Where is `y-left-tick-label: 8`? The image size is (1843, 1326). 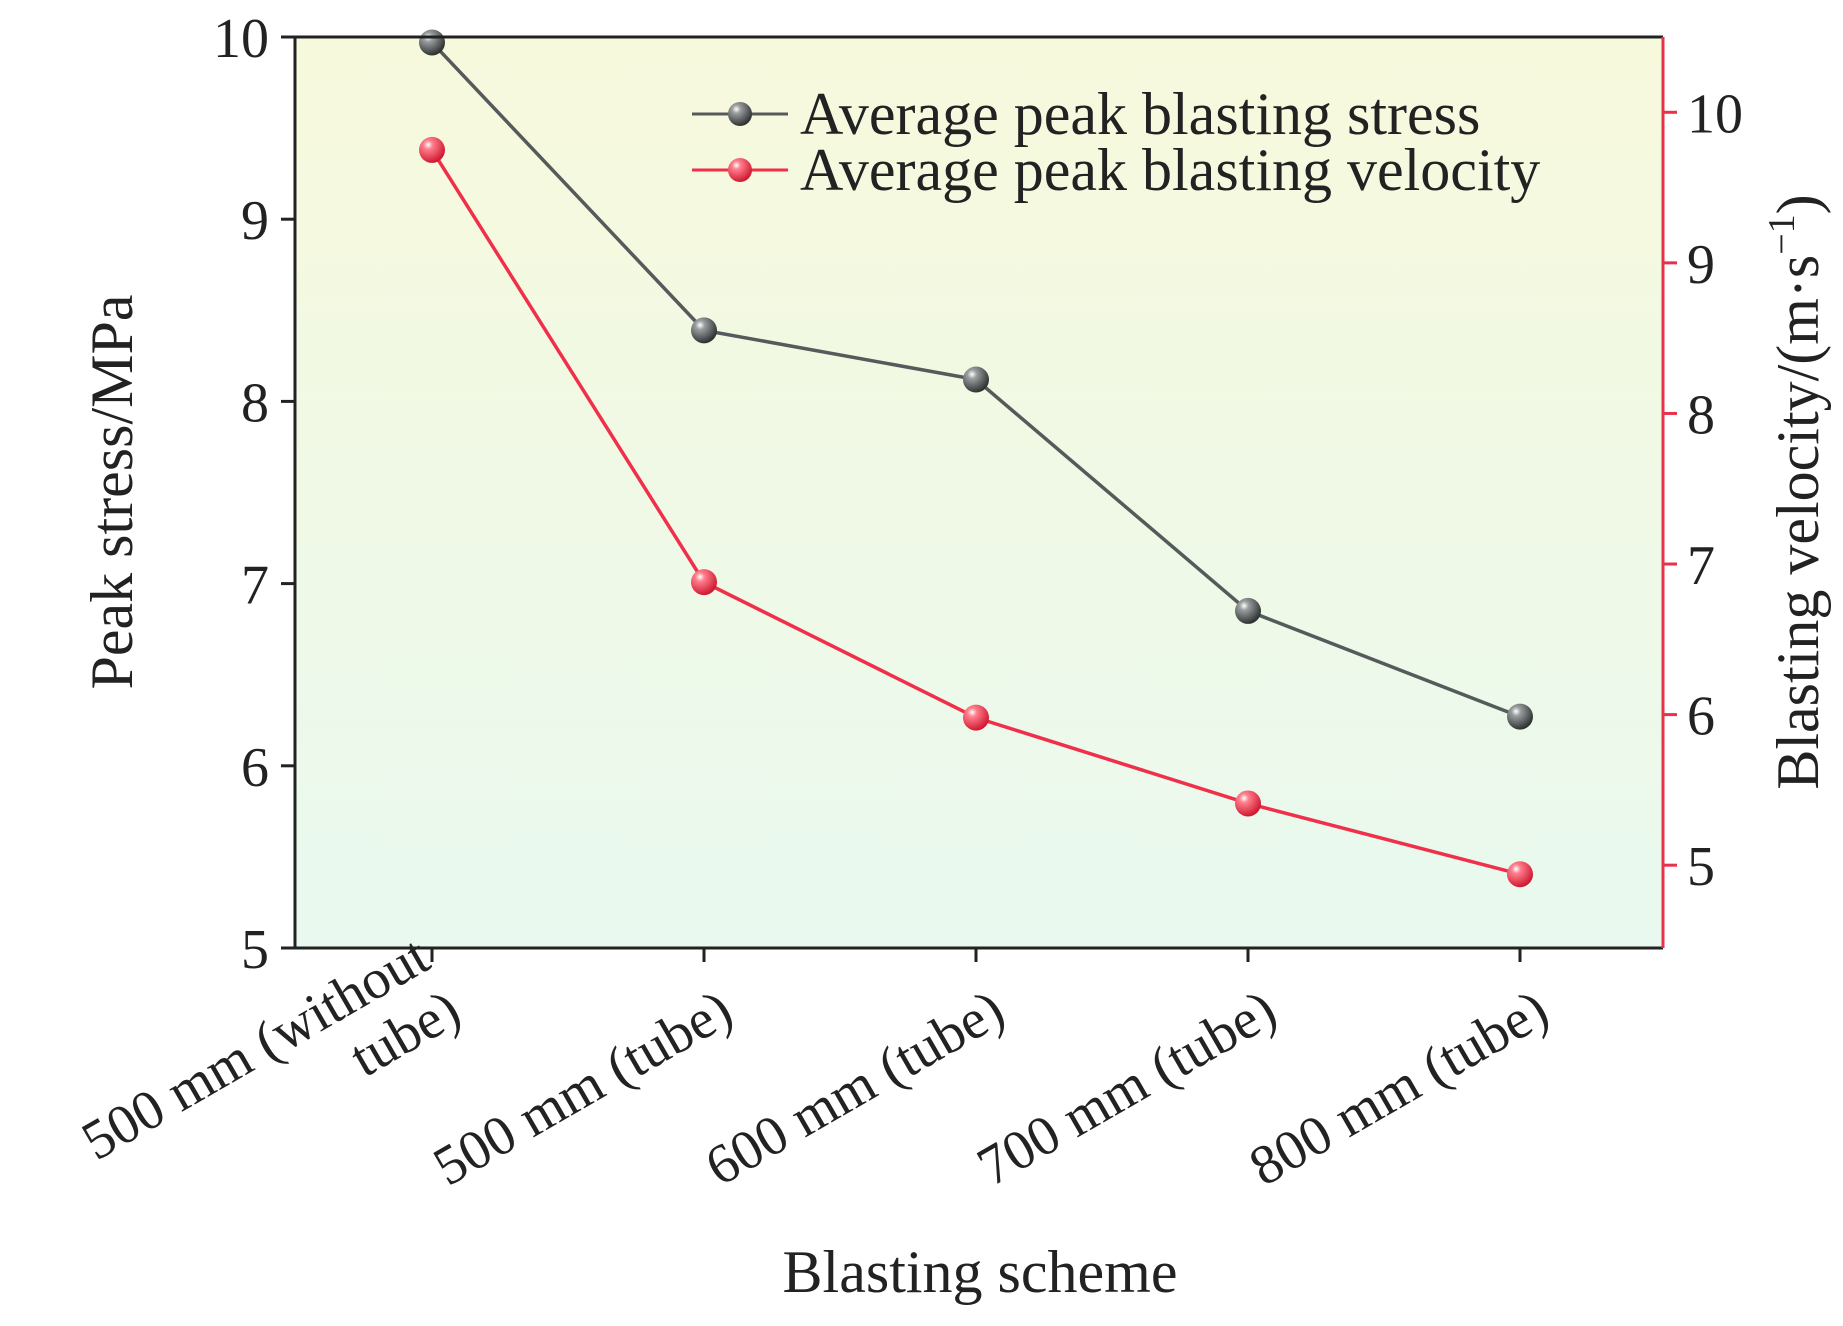 y-left-tick-label: 8 is located at coordinates (255, 403).